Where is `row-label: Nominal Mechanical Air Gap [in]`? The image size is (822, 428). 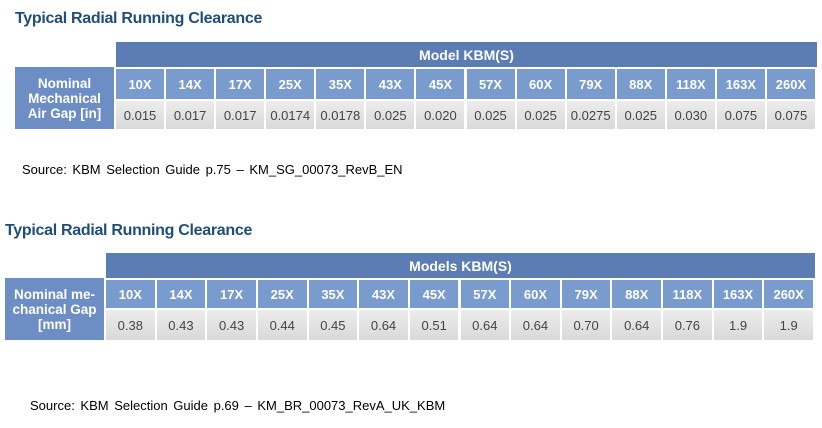
row-label: Nominal Mechanical Air Gap [in] is located at coordinates (65, 98).